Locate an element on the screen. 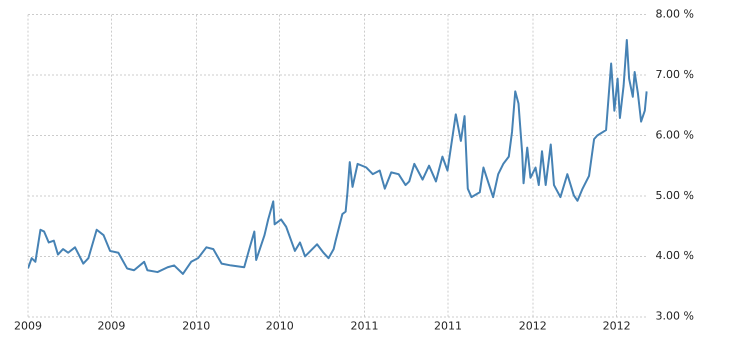 The height and width of the screenshot is (340, 730). y-tick-label: 3.00 % is located at coordinates (675, 316).